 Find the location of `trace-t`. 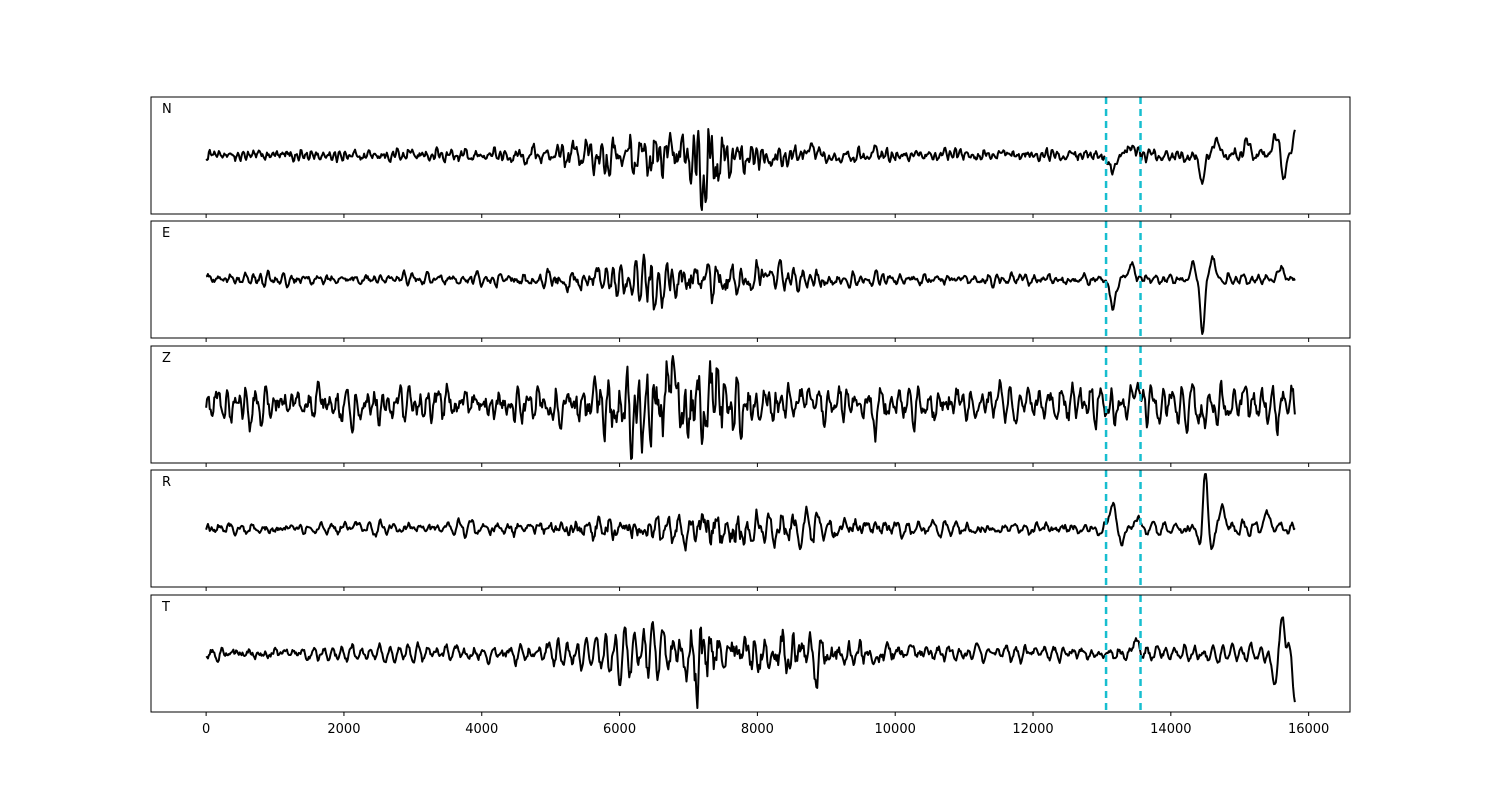

trace-t is located at coordinates (750, 662).